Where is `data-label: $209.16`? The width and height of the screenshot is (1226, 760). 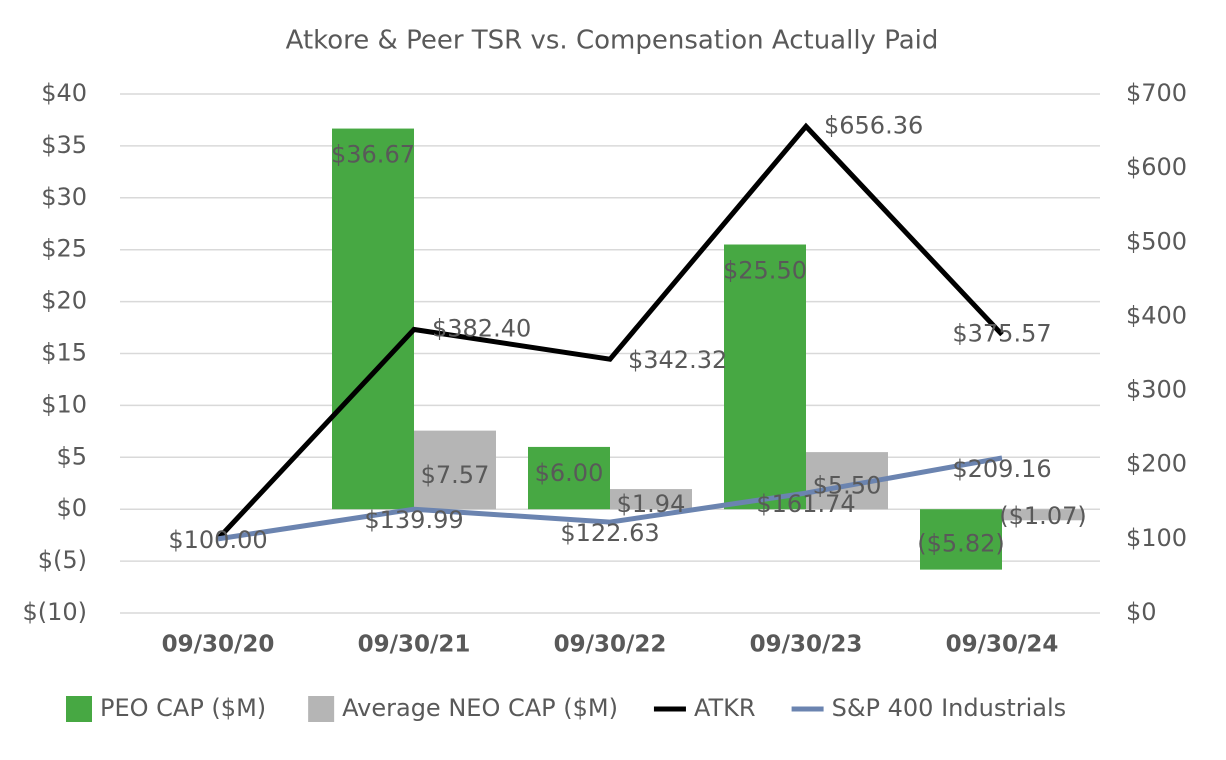
data-label: $209.16 is located at coordinates (1001, 469).